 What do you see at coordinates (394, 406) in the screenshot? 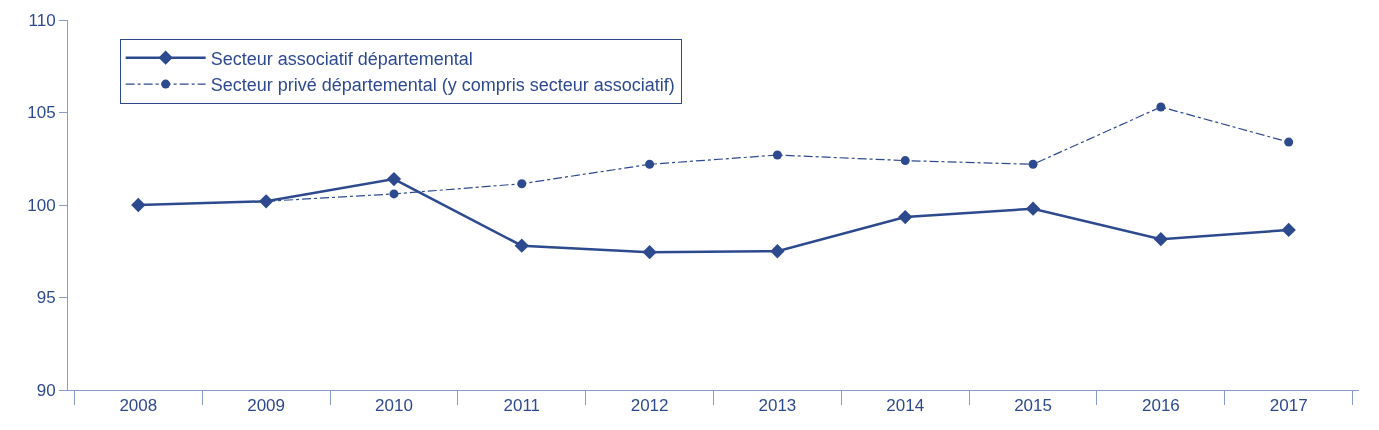
I see `x-tick-label: 2010` at bounding box center [394, 406].